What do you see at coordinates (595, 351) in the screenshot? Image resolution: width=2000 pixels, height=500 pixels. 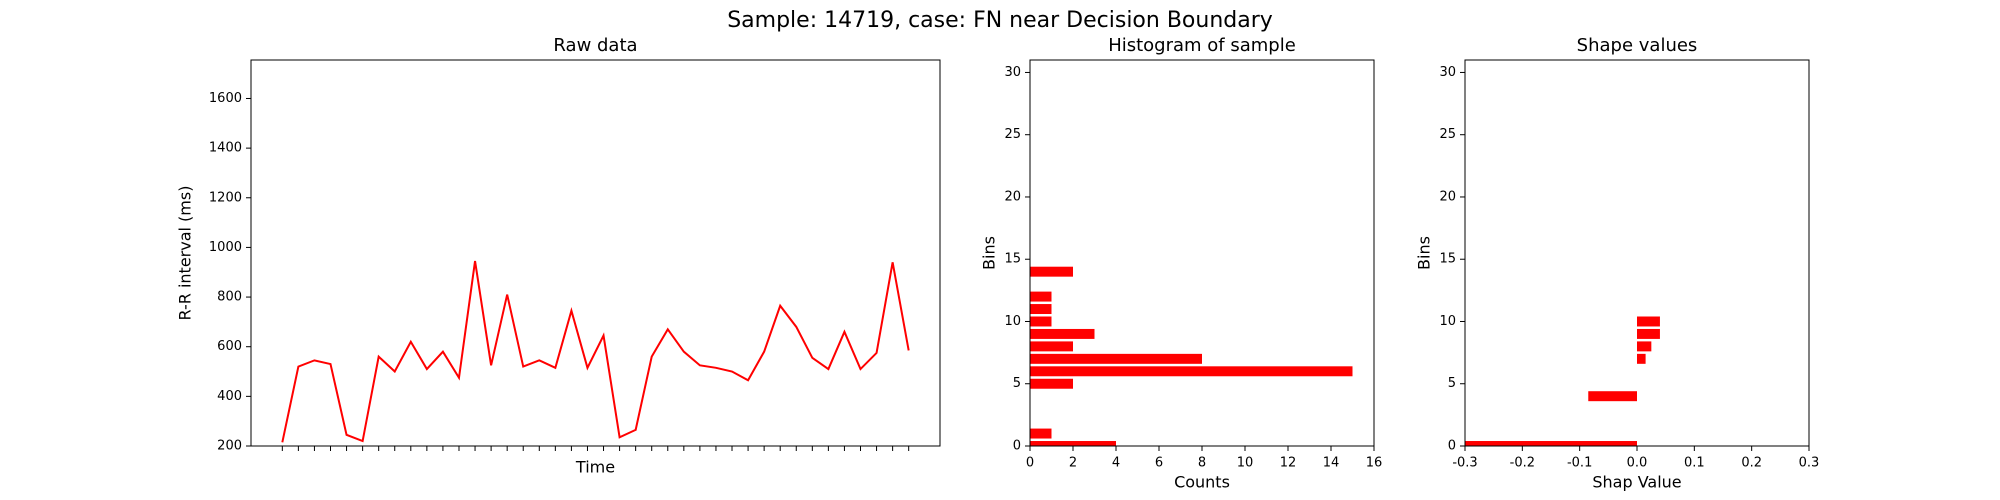 I see `data-line` at bounding box center [595, 351].